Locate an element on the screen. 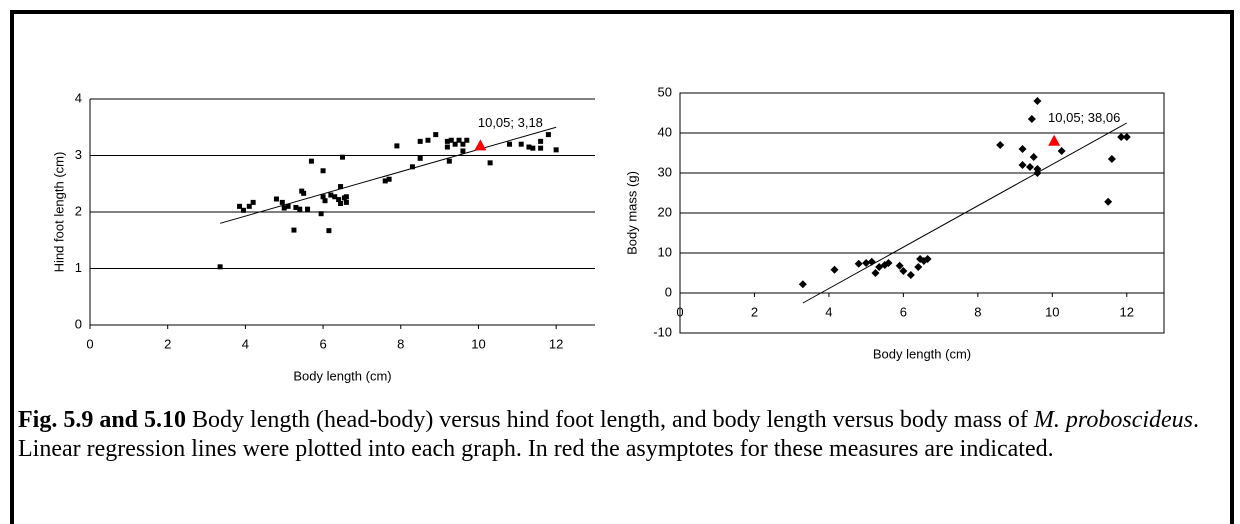 The image size is (1240, 524). x-axis-title: Body length (cm) is located at coordinates (922, 353).